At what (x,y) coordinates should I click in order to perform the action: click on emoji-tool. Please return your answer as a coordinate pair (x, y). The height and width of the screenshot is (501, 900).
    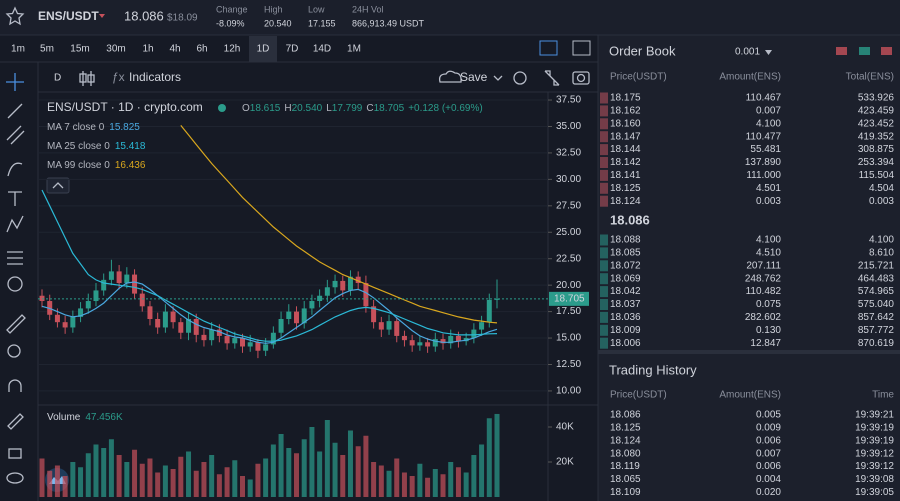
    Looking at the image, I should click on (15, 284).